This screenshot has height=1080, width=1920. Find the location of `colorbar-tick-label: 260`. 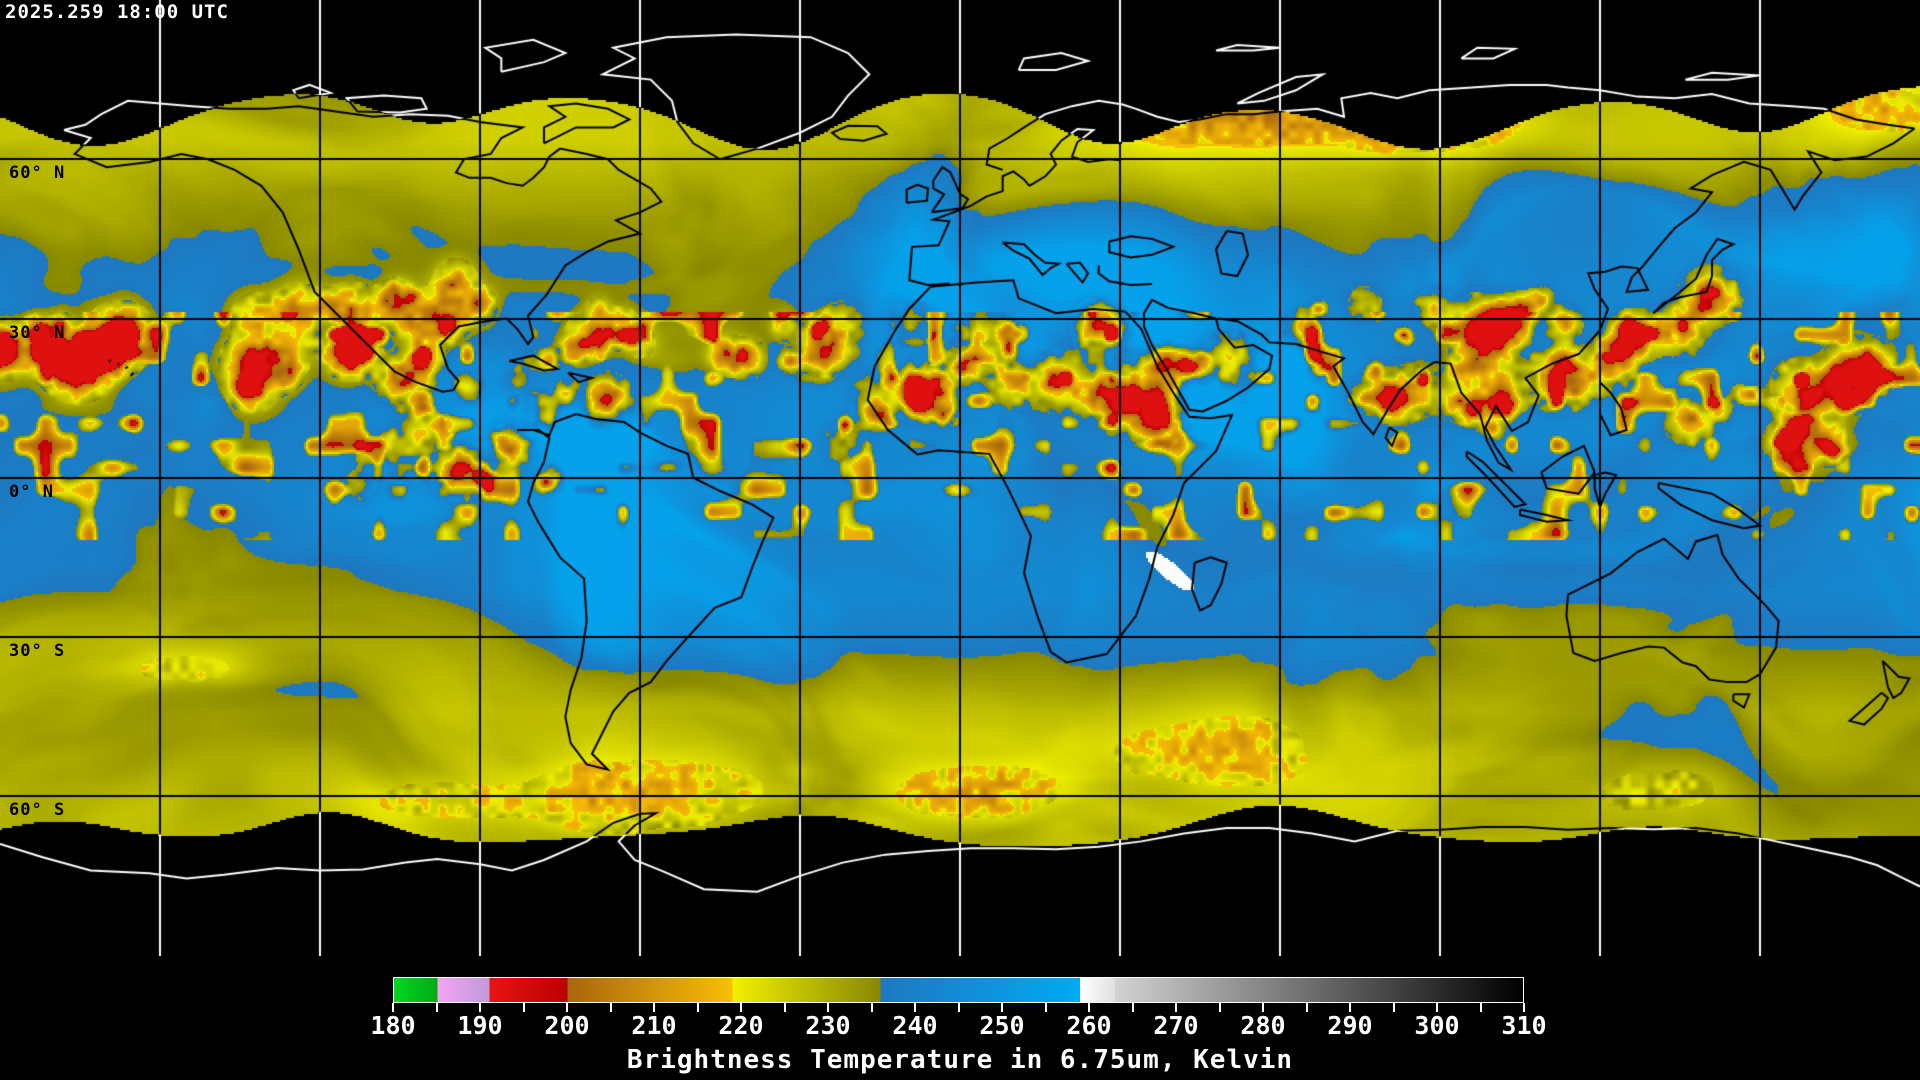

colorbar-tick-label: 260 is located at coordinates (1089, 1025).